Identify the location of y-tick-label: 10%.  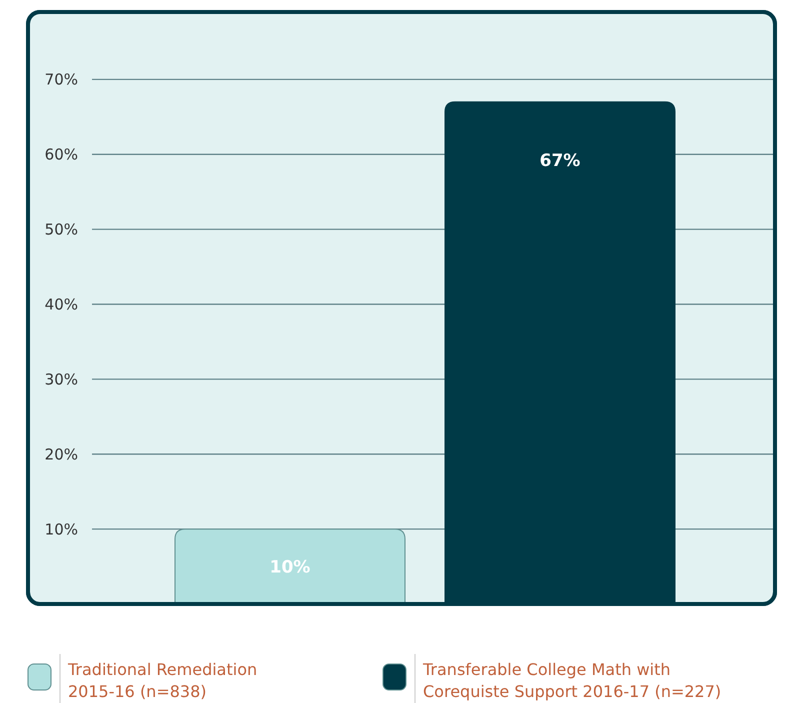
(61, 529).